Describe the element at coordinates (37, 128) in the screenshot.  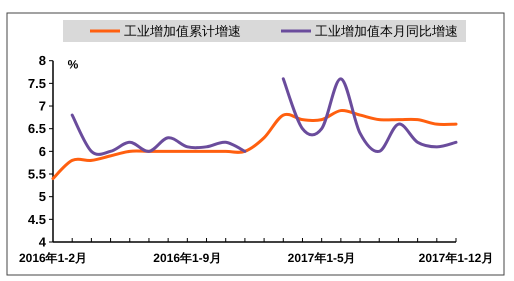
I see `y-tick-label: 6.5` at that location.